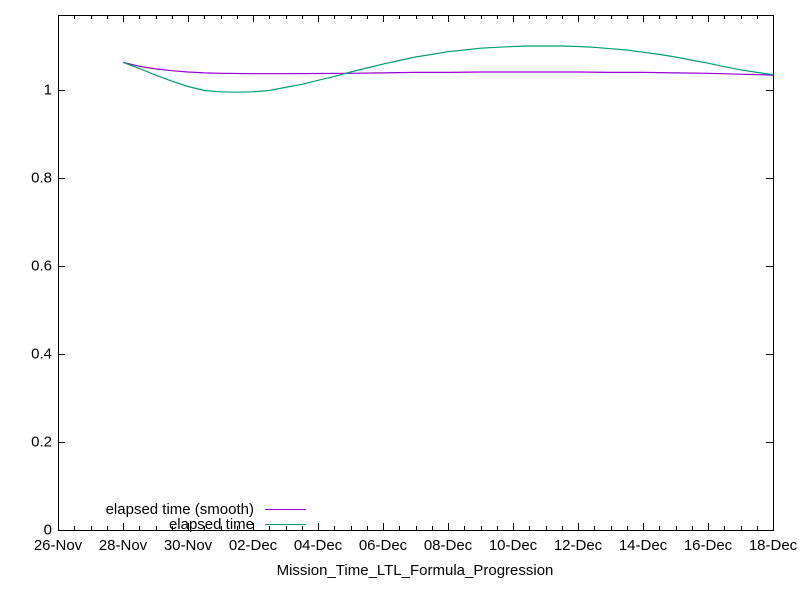  Describe the element at coordinates (41, 266) in the screenshot. I see `y-tick-label: 0.6` at that location.